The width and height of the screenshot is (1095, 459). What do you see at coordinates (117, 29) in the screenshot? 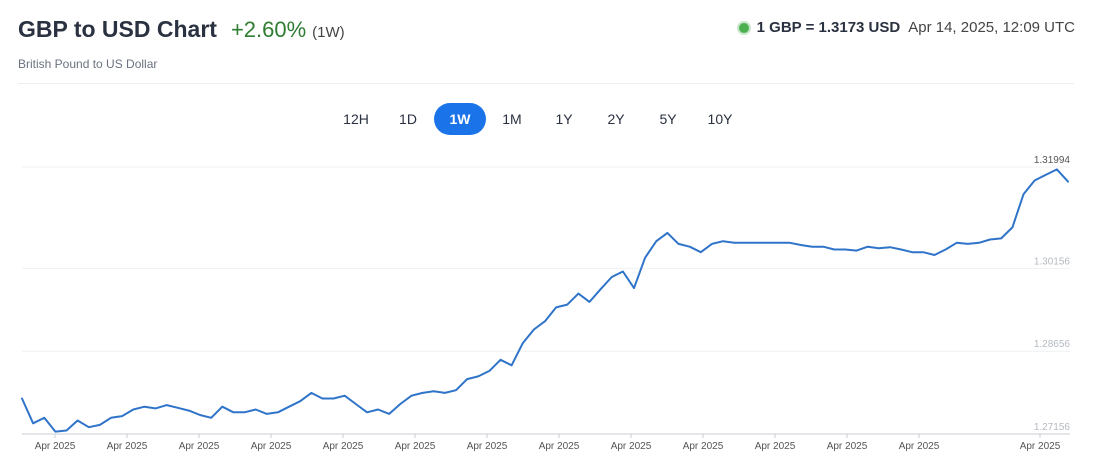
I see `page-title: GBP to USD Chart` at bounding box center [117, 29].